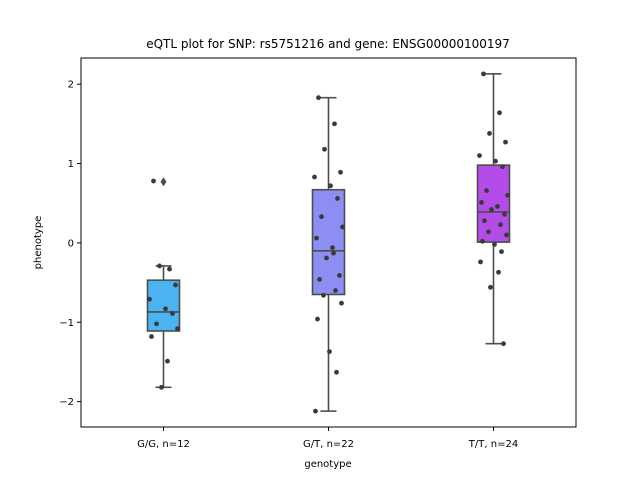 This screenshot has height=480, width=640. Describe the element at coordinates (327, 438) in the screenshot. I see `x-axis: G/G, n=12 G/T, n=22 T/T, n=24` at that location.